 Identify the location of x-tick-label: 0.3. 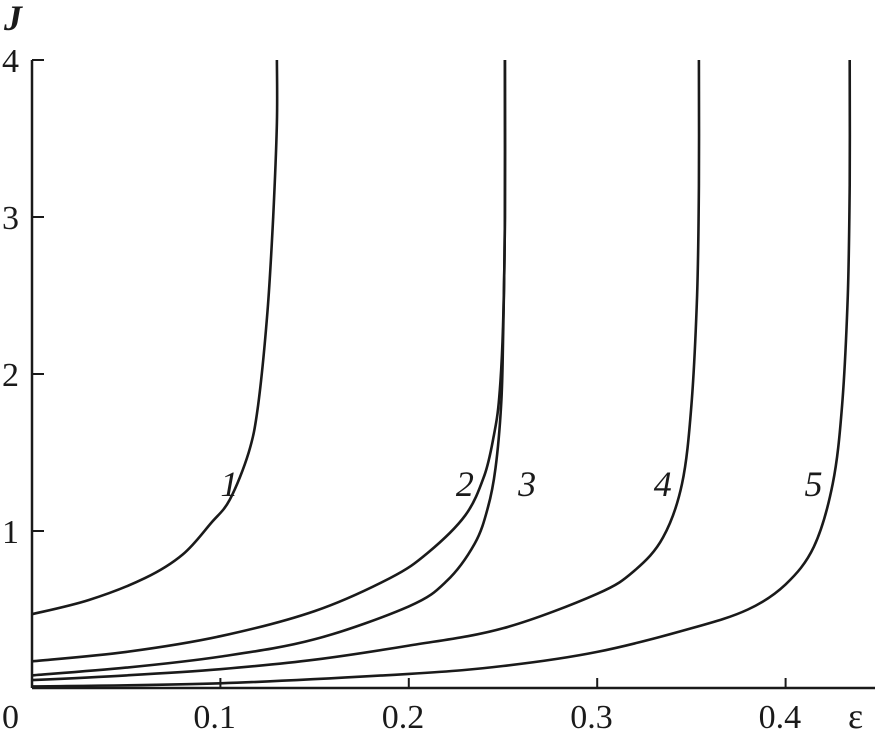
(591, 717).